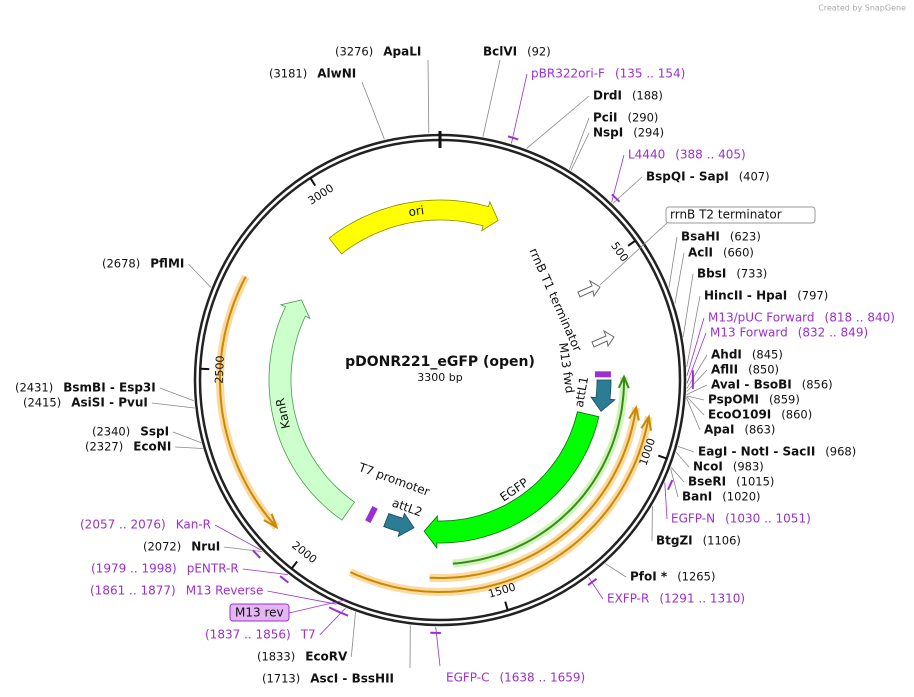 The height and width of the screenshot is (697, 914). What do you see at coordinates (649, 577) in the screenshot?
I see `site-name: PfoI *` at bounding box center [649, 577].